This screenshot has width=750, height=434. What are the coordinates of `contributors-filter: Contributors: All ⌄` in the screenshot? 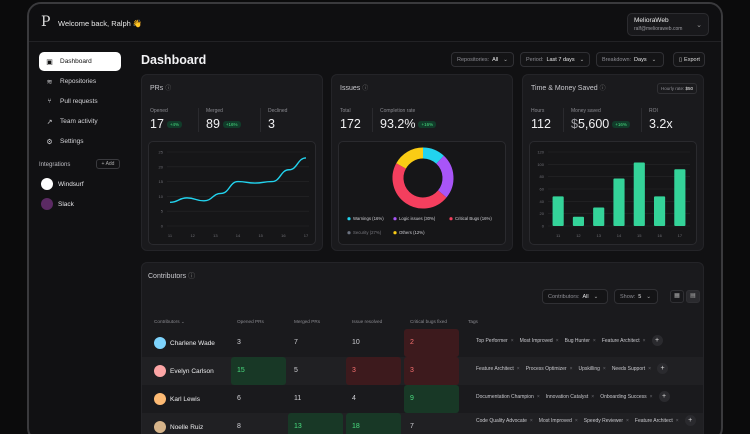 It's located at (575, 296).